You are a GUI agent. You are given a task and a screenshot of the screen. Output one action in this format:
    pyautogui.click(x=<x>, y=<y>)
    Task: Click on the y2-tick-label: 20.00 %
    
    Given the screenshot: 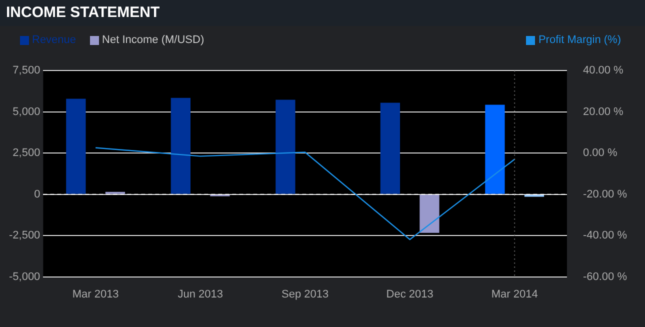 What is the action you would take?
    pyautogui.click(x=603, y=112)
    